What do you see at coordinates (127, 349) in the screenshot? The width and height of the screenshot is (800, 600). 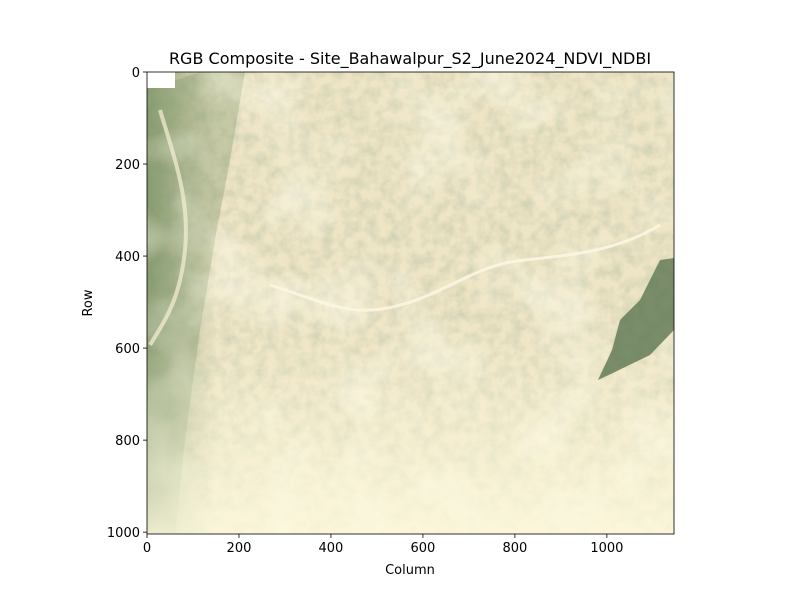 I see `y-tick-label: 600` at bounding box center [127, 349].